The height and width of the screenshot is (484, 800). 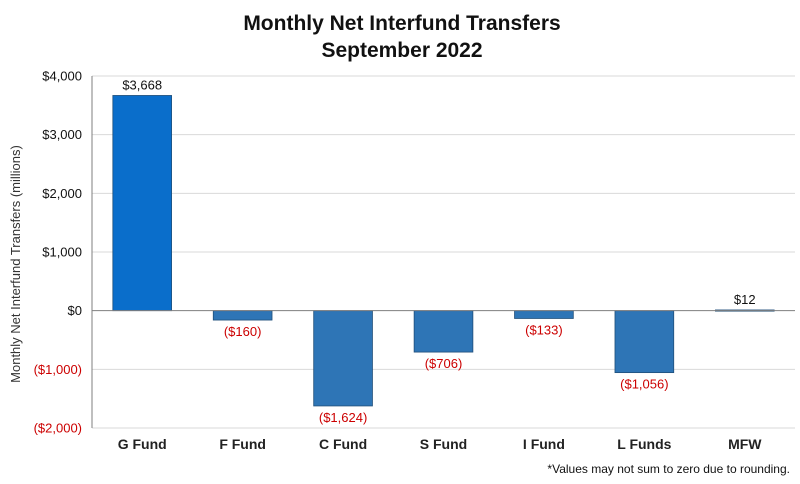 What do you see at coordinates (745, 444) in the screenshot?
I see `x-category-label: MFW` at bounding box center [745, 444].